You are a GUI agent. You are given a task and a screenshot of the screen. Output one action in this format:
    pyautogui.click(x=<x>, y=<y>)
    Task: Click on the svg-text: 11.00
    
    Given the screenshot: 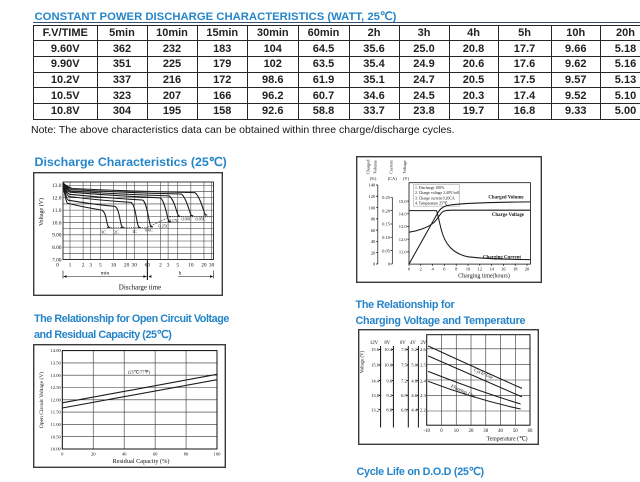 What is the action you would take?
    pyautogui.click(x=56, y=424)
    